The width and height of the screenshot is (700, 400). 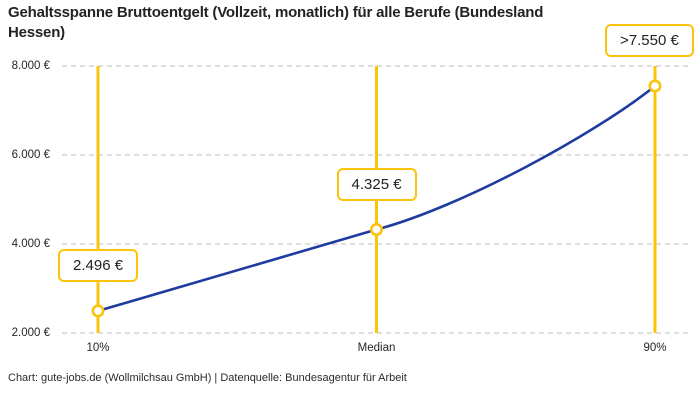 What do you see at coordinates (98, 348) in the screenshot?
I see `x-axis-tick-label-10pct: 10%` at bounding box center [98, 348].